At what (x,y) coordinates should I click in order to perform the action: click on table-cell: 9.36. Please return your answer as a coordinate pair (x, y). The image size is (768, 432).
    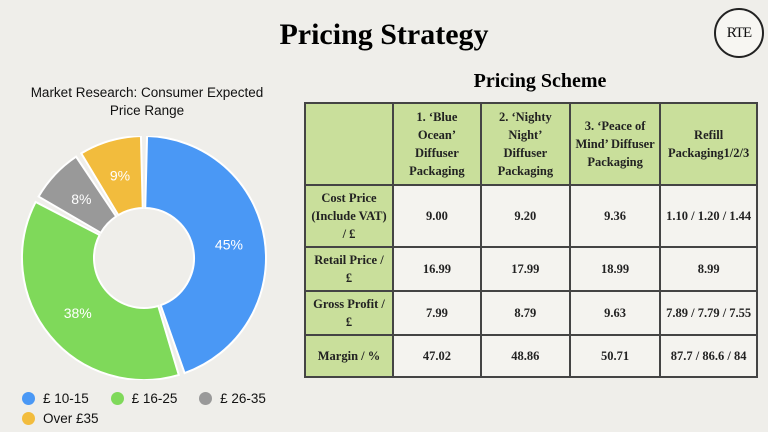
    Looking at the image, I should click on (615, 216).